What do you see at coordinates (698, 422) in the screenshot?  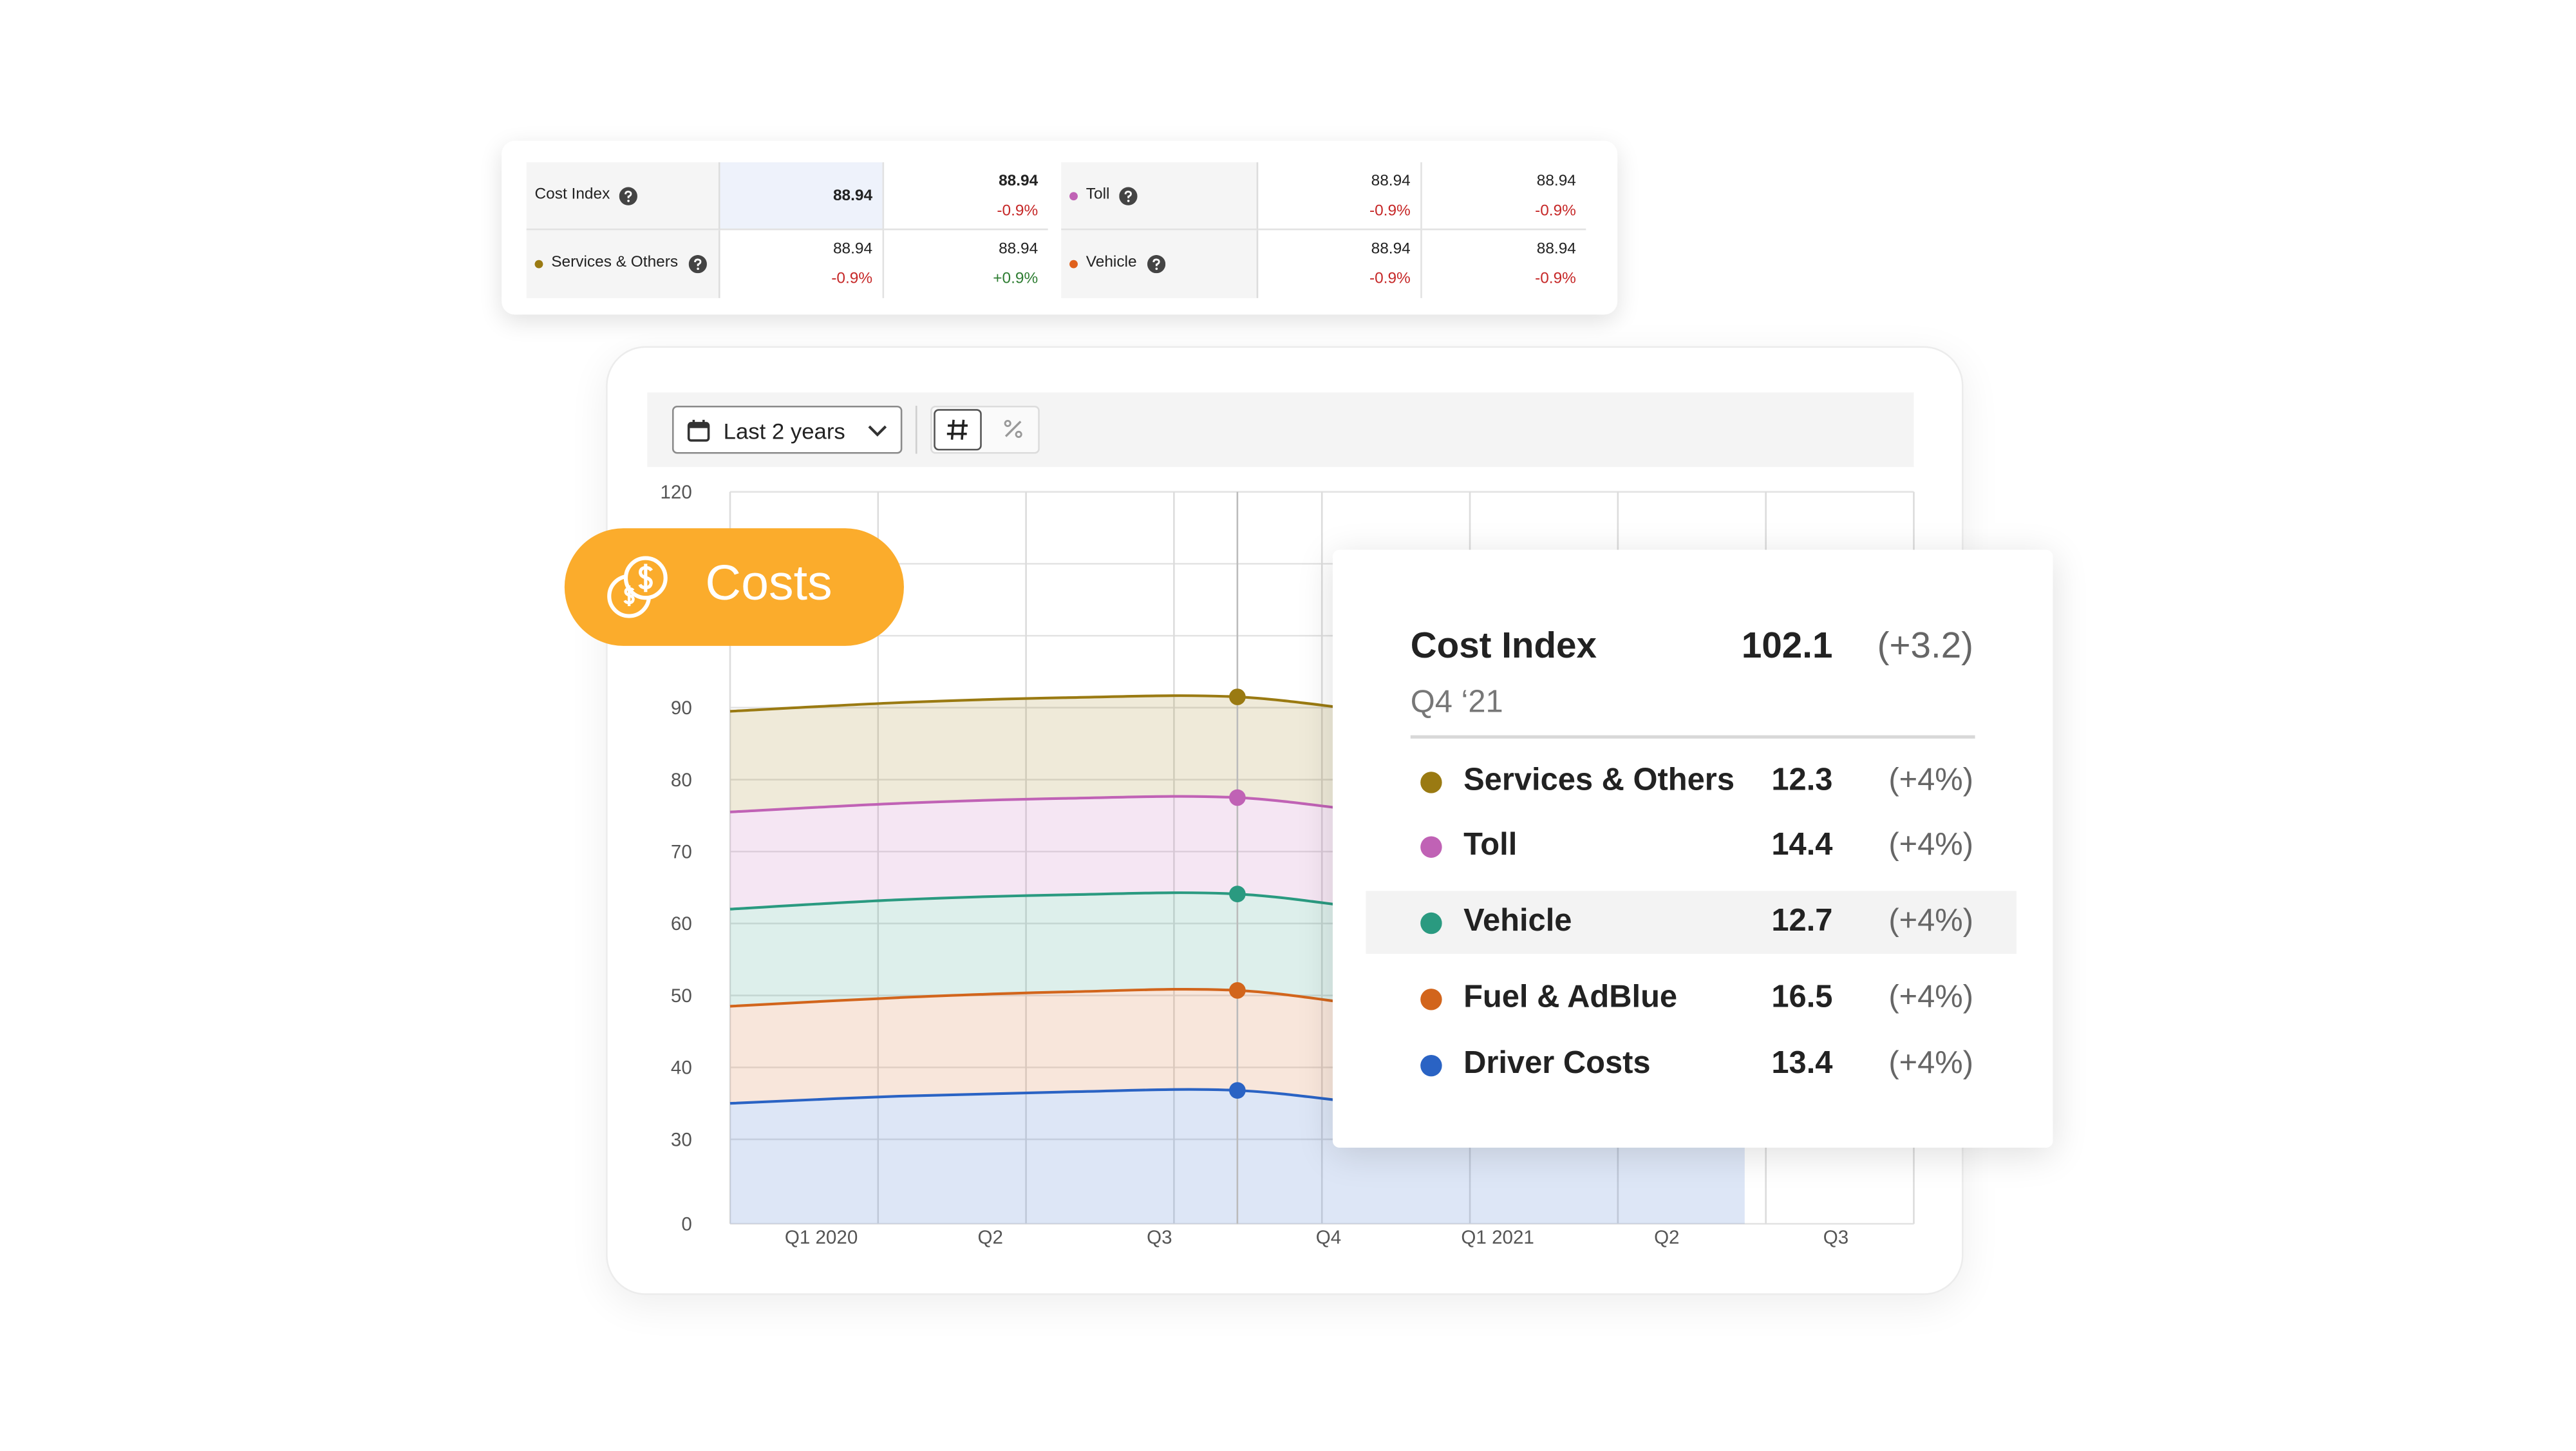 I see `calendar-rings` at bounding box center [698, 422].